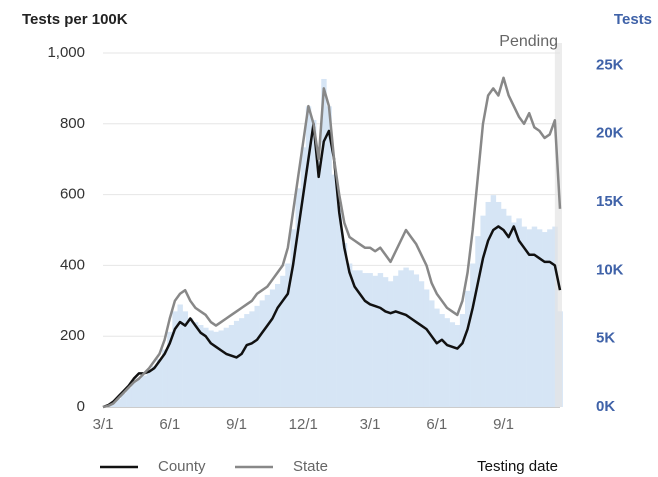 This screenshot has height=477, width=658. I want to click on y2-tick-label: 20K, so click(610, 133).